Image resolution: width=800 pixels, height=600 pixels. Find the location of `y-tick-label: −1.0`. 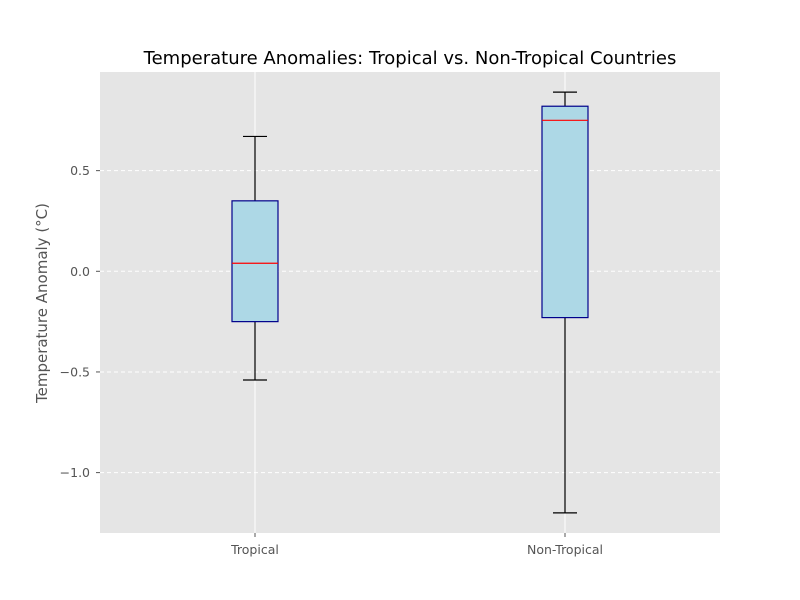

y-tick-label: −1.0 is located at coordinates (75, 472).